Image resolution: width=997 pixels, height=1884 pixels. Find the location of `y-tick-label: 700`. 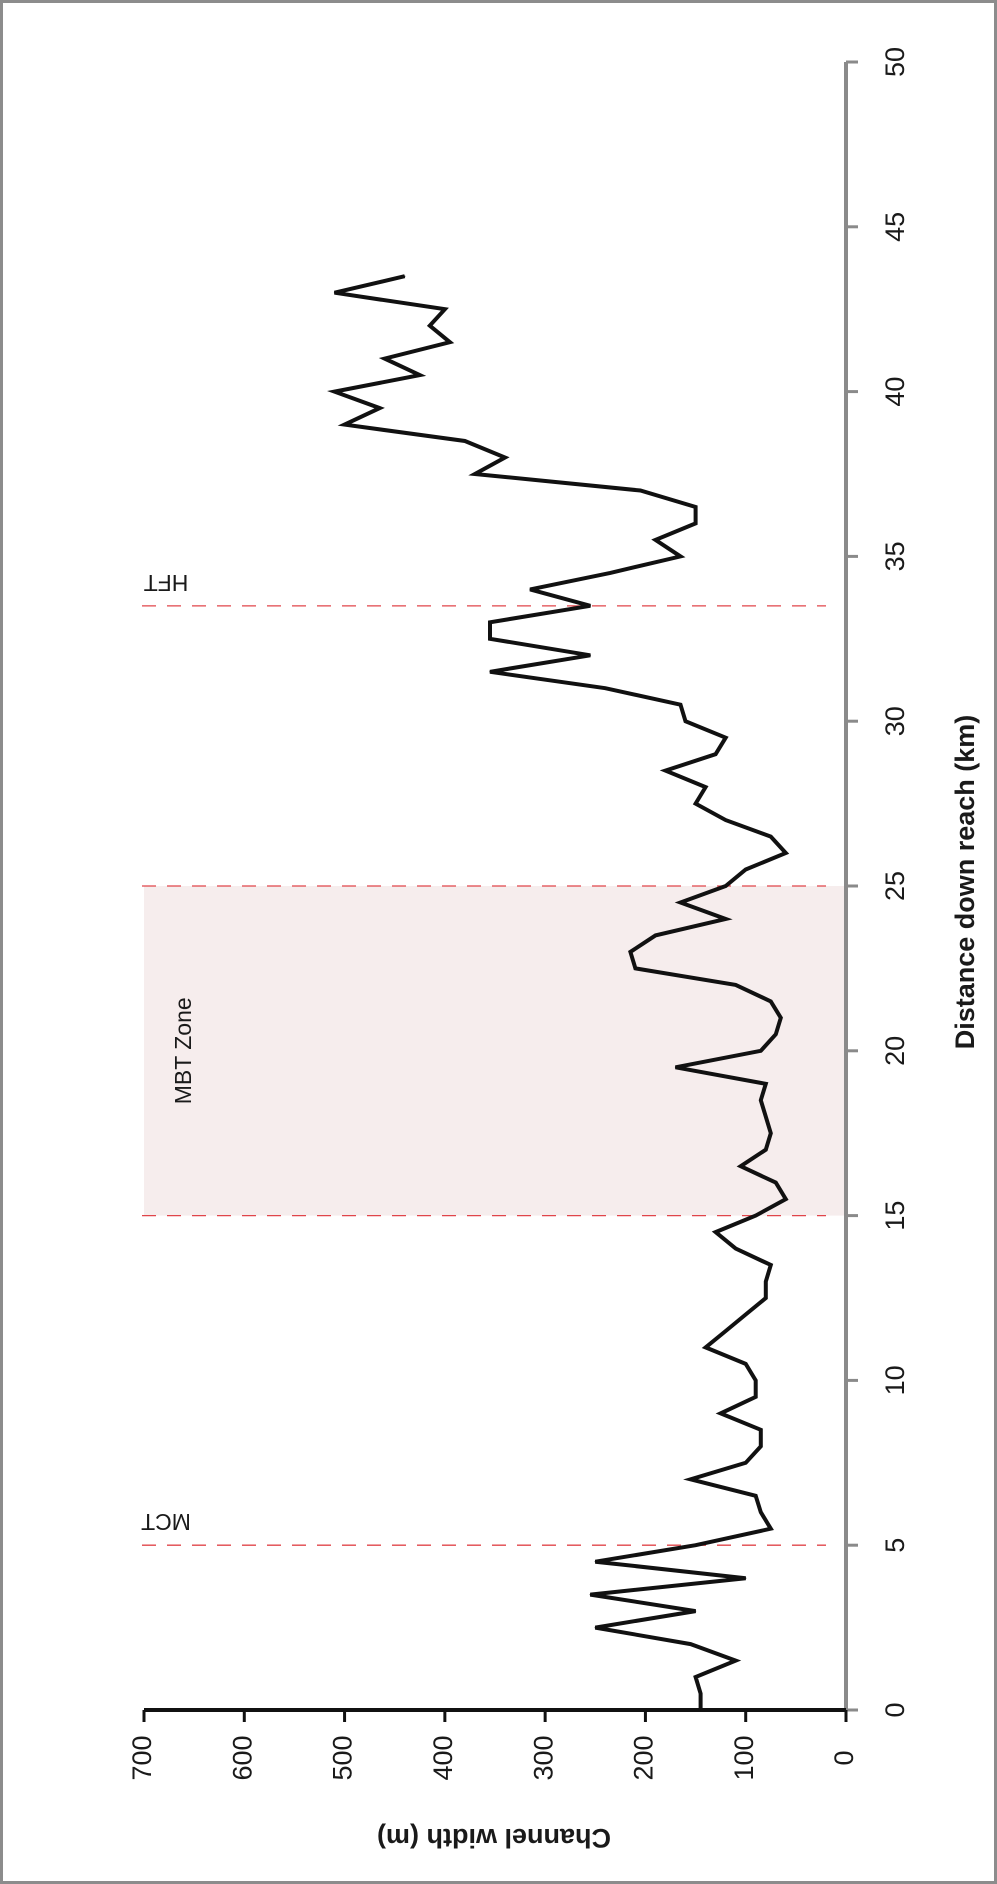

y-tick-label: 700 is located at coordinates (142, 1757).